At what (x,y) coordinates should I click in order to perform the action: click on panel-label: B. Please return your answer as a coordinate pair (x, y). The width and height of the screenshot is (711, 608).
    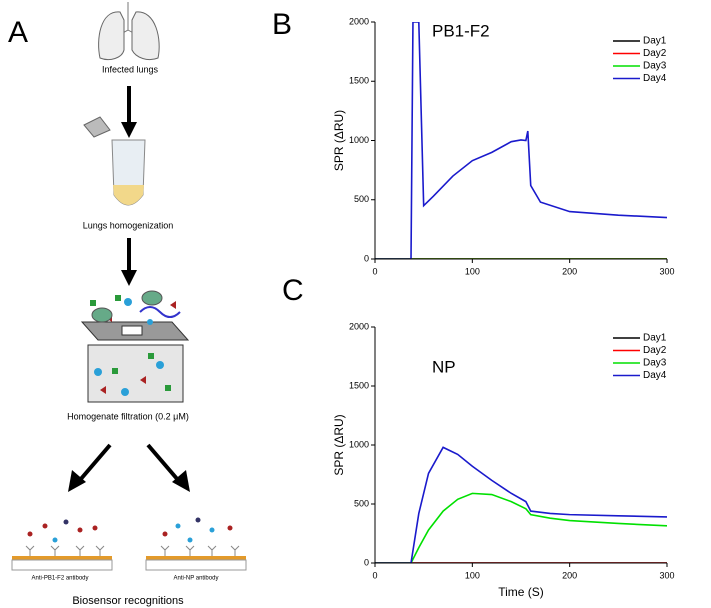
    Looking at the image, I should click on (282, 24).